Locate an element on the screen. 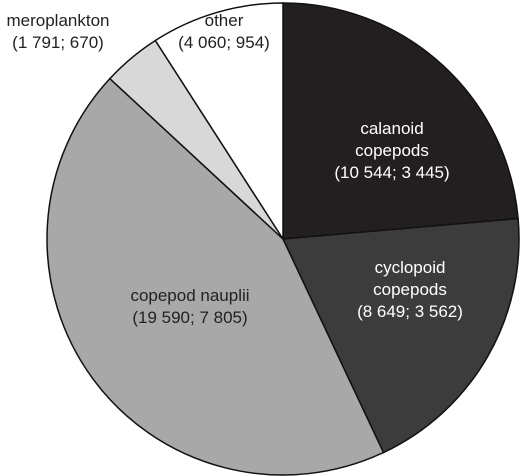 This screenshot has height=476, width=520. category-label: calanoid copepods is located at coordinates (392, 139).